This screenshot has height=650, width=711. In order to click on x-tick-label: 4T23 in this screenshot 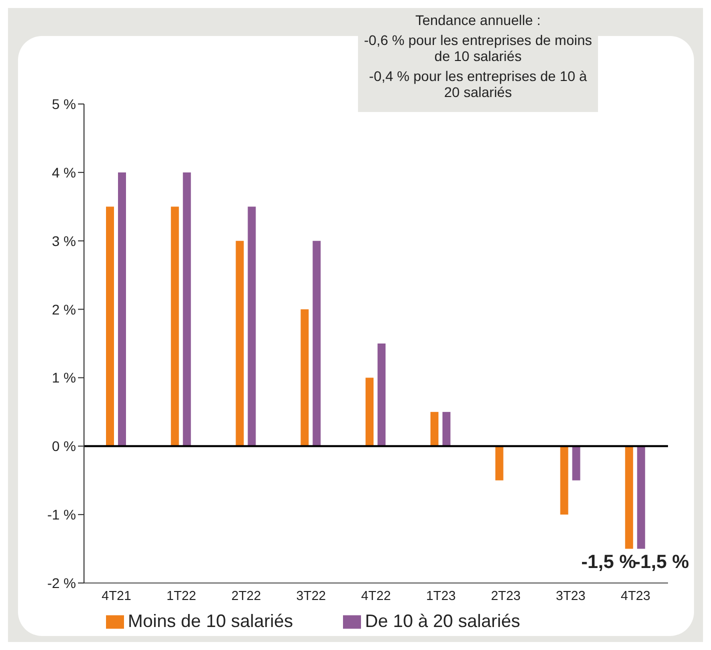, I will do `click(635, 596)`.